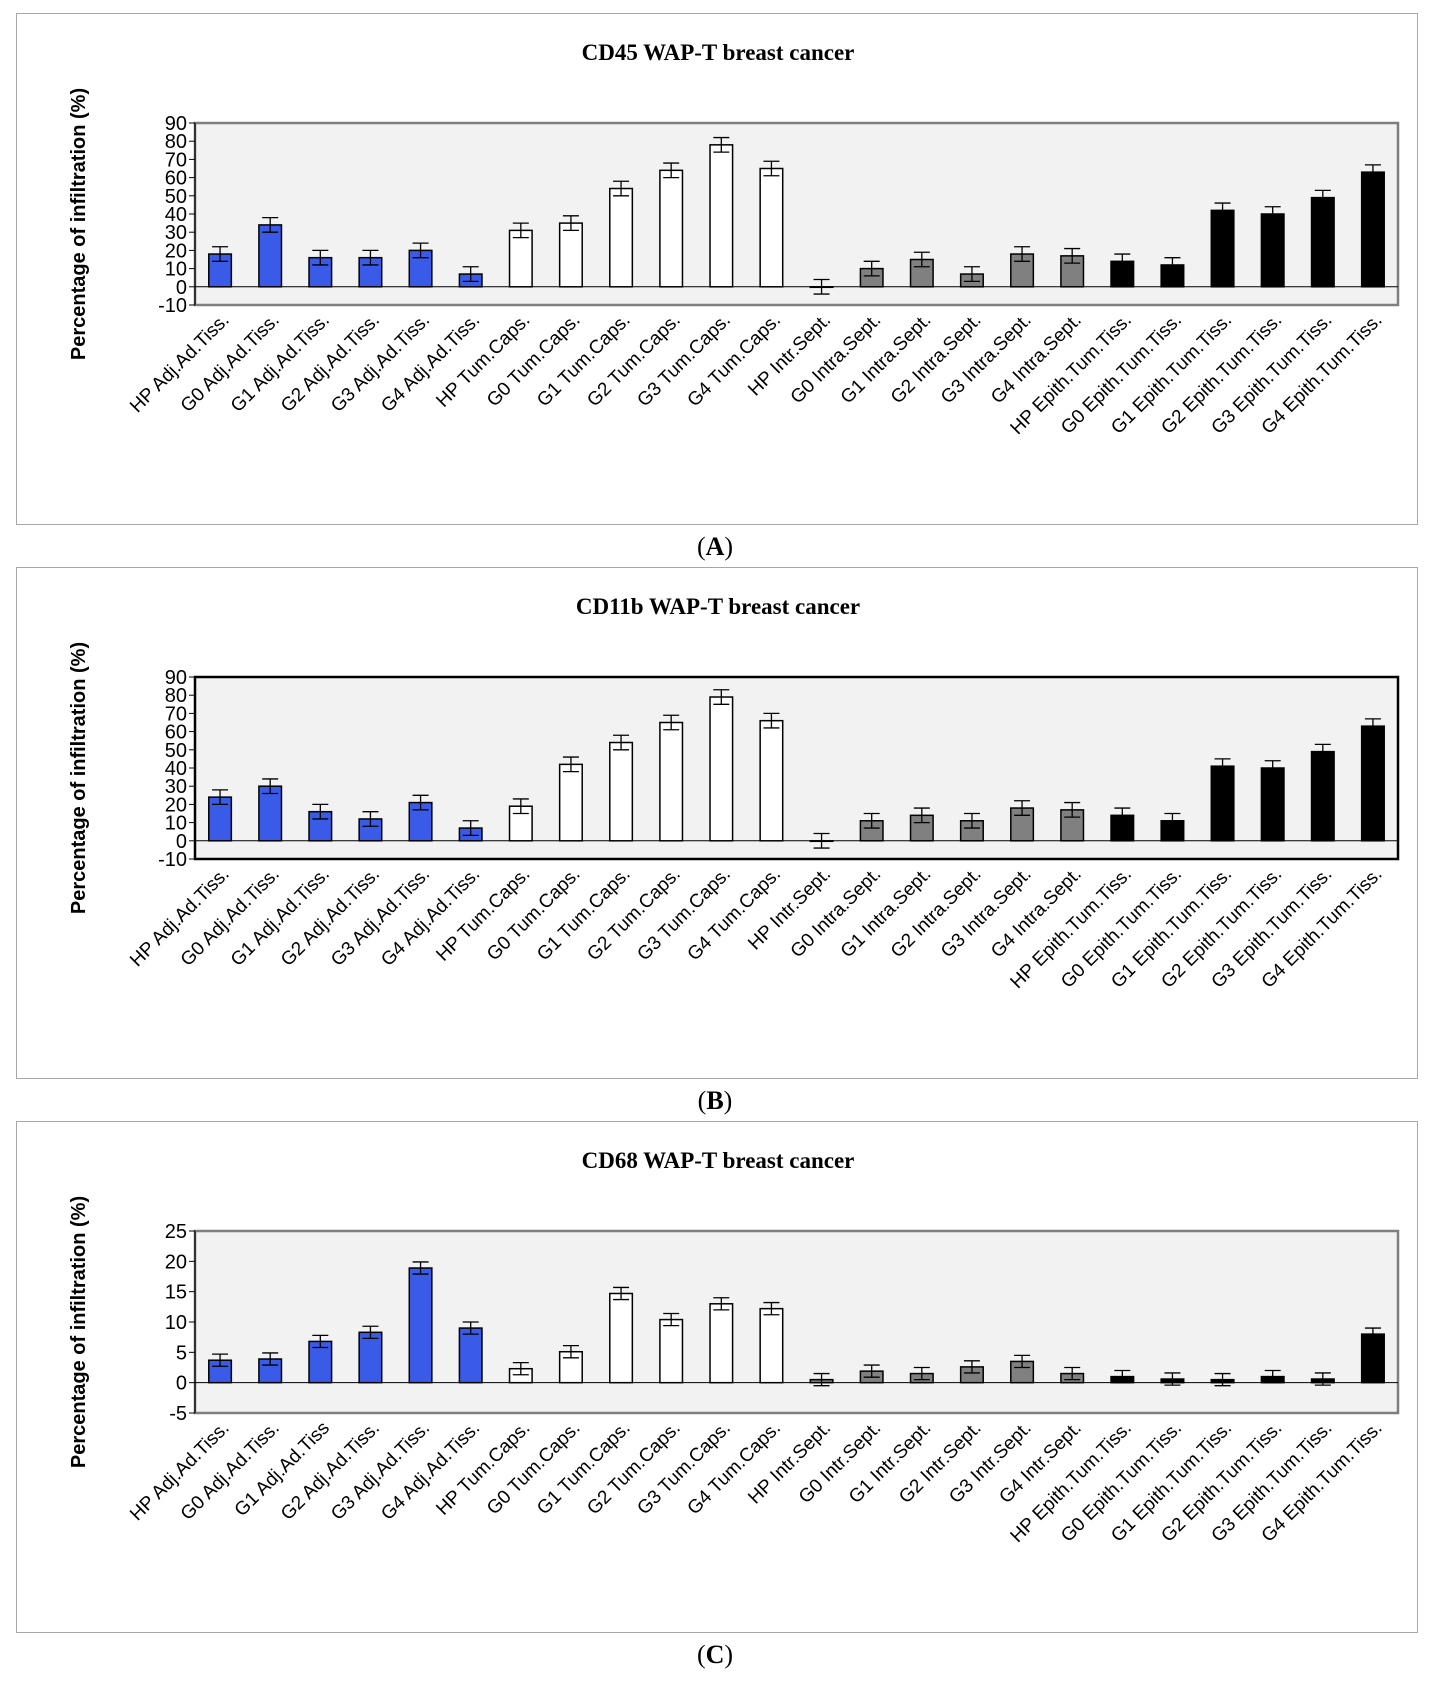 This screenshot has height=1681, width=1430. What do you see at coordinates (718, 606) in the screenshot?
I see `chart-title: CD11b WAP-T breast cancer` at bounding box center [718, 606].